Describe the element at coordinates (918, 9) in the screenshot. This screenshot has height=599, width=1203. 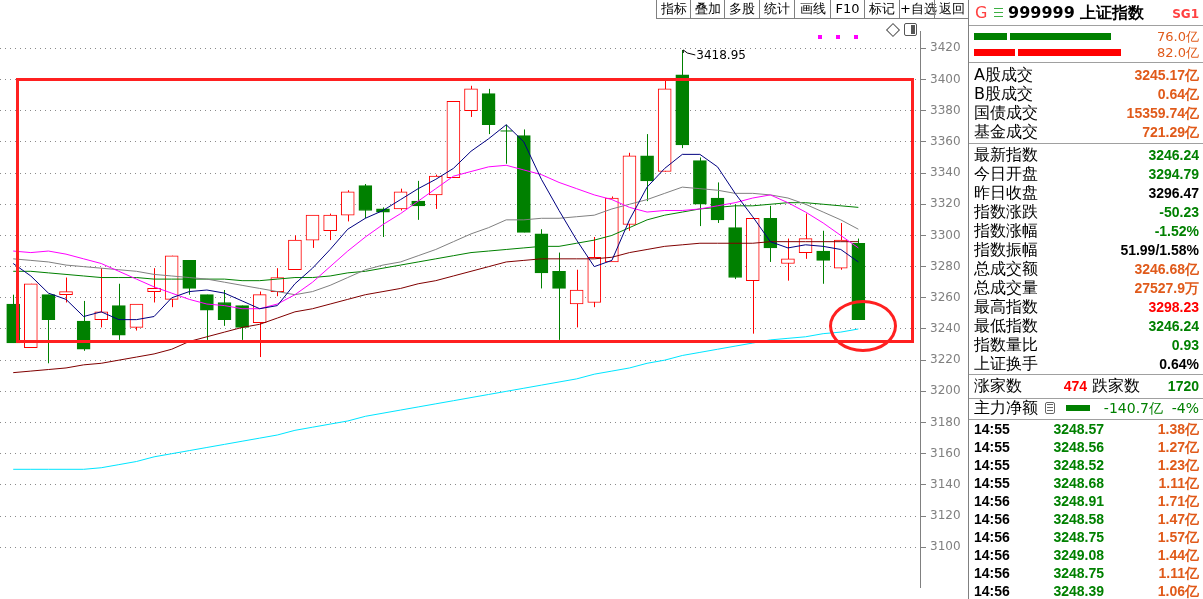
I see `text: +自选` at that location.